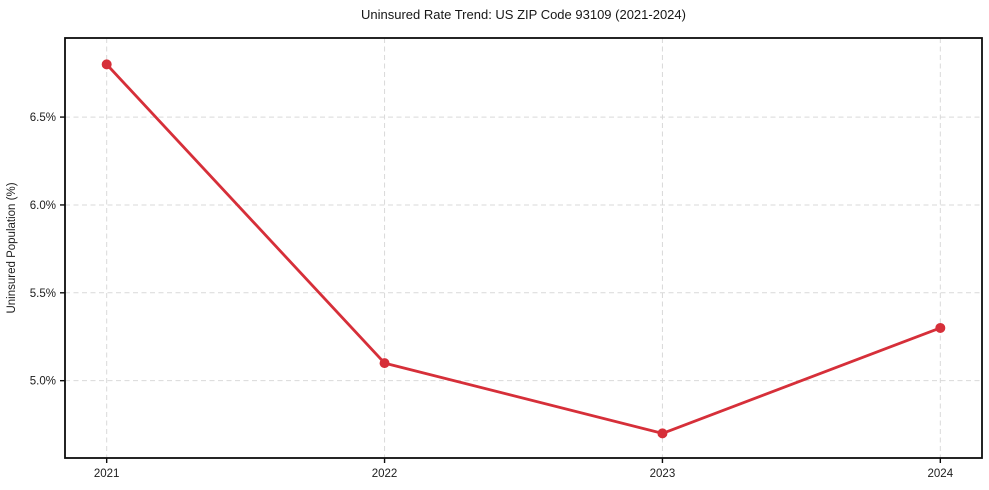  What do you see at coordinates (43, 206) in the screenshot?
I see `y-tick-label: 6.0%` at bounding box center [43, 206].